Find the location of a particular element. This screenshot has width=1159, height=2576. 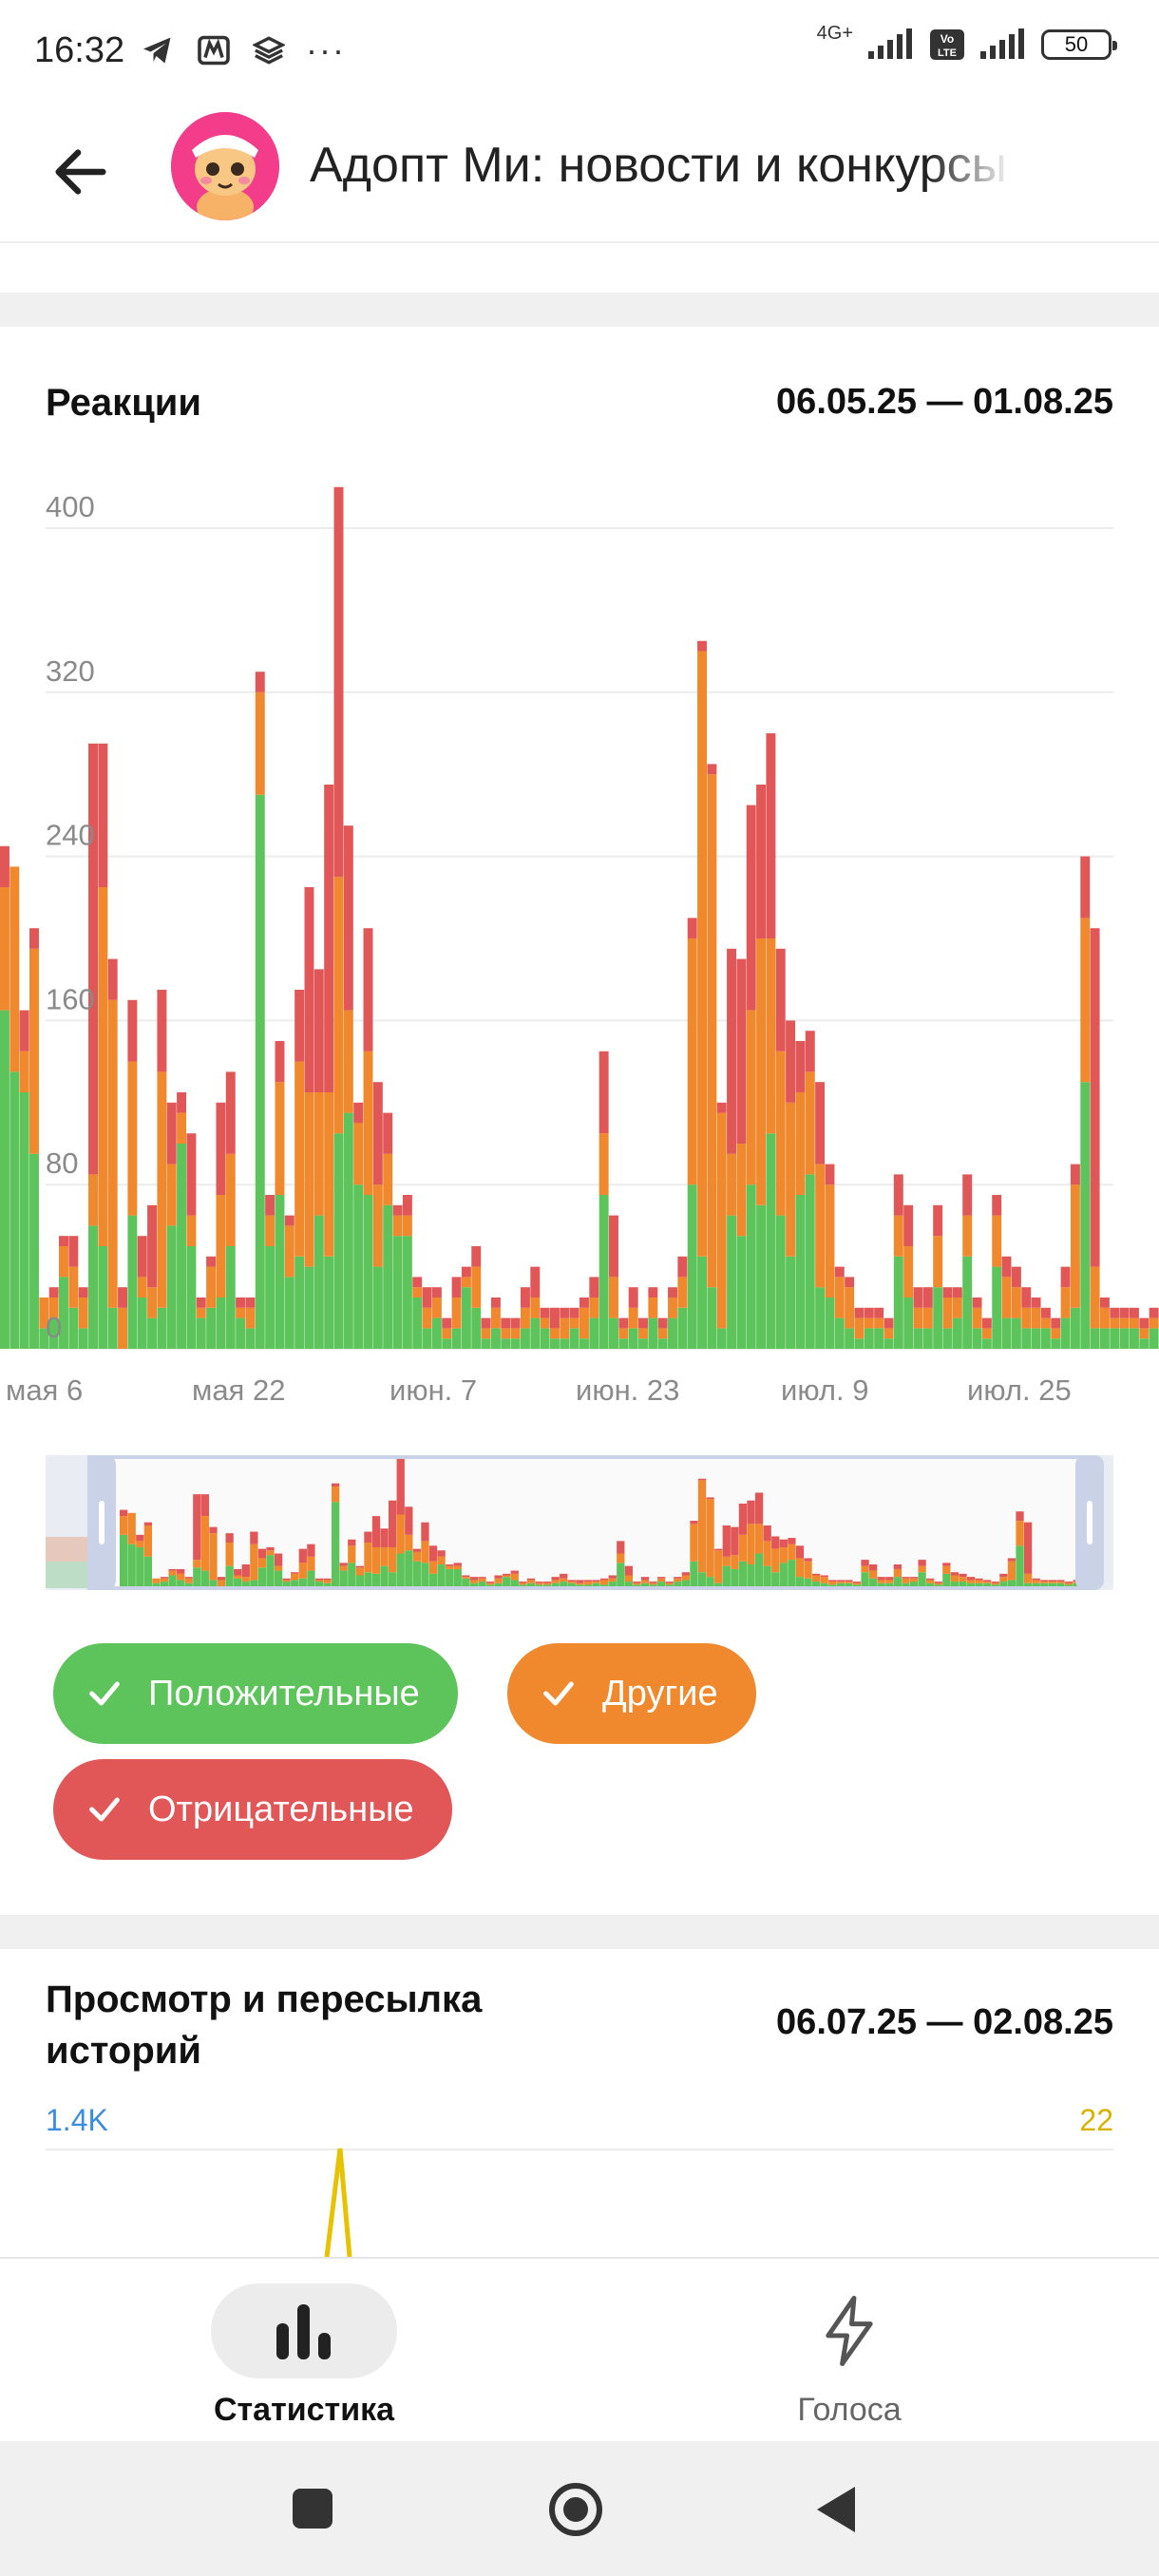

x-tick-label: июн. 23 is located at coordinates (627, 1390).